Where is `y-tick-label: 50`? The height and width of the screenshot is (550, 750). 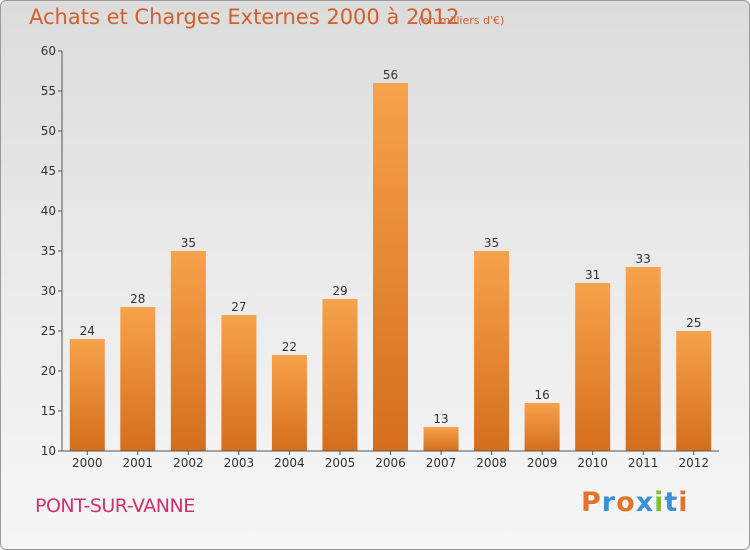
y-tick-label: 50 is located at coordinates (48, 131).